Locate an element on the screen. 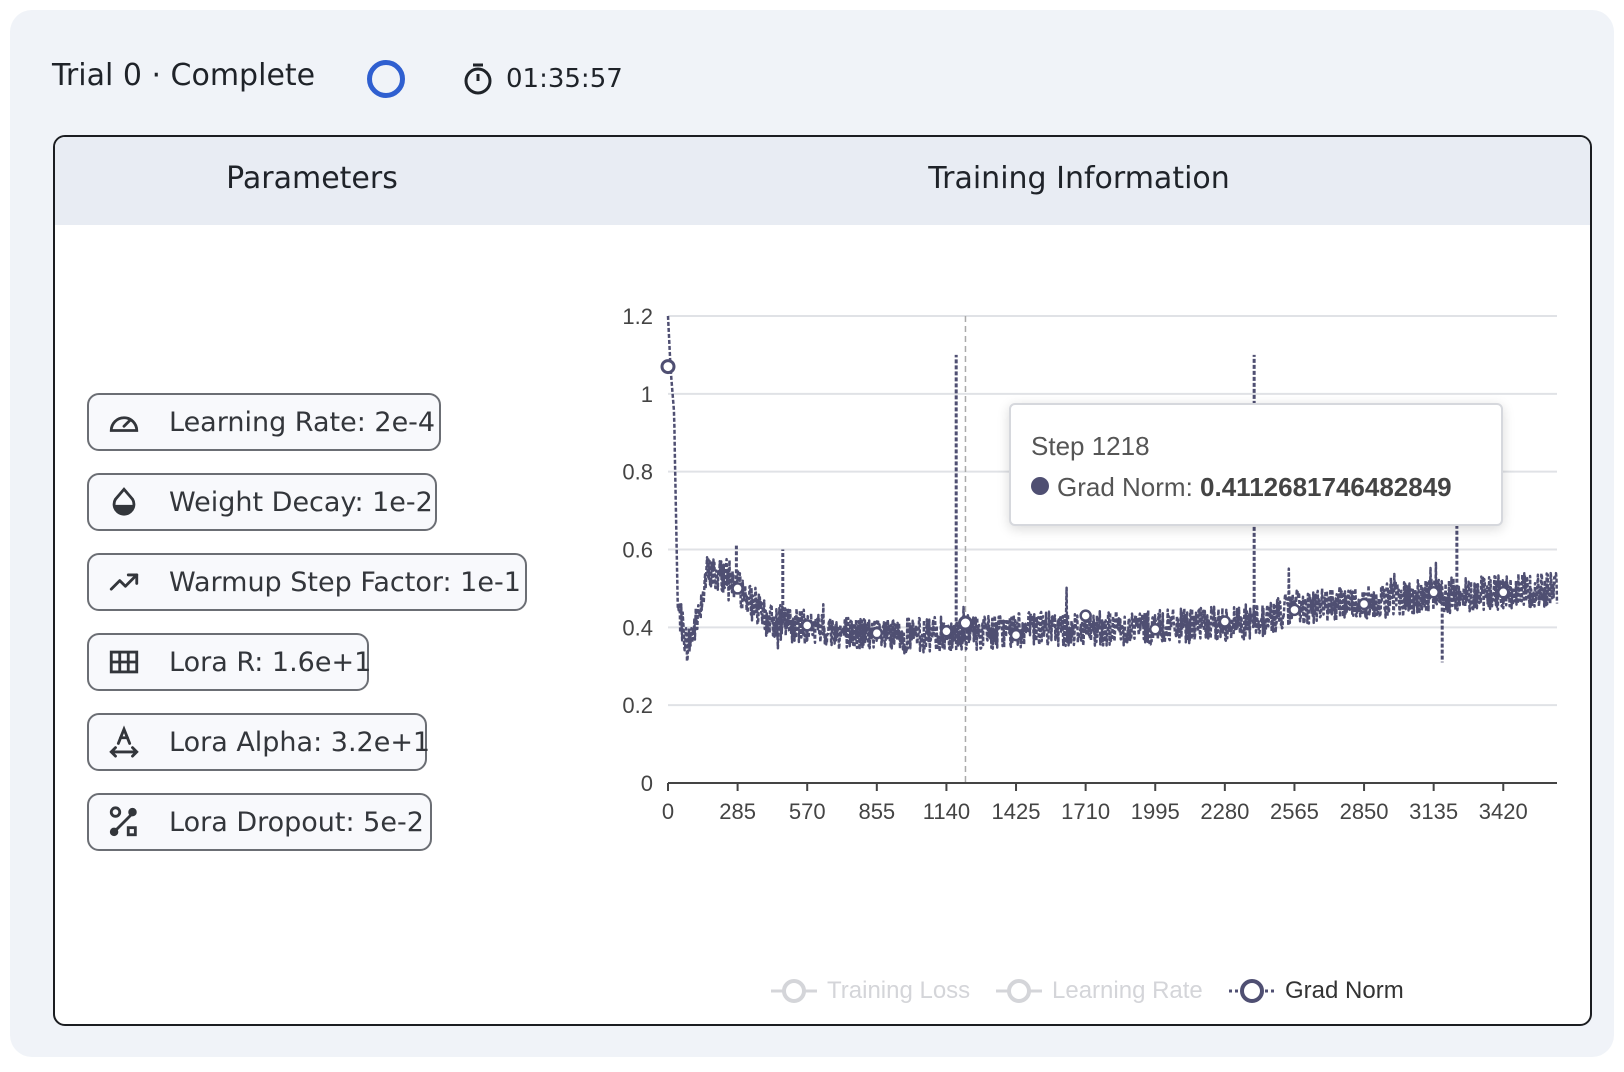 The width and height of the screenshot is (1624, 1072). x-tick-label: 1425 is located at coordinates (1016, 811).